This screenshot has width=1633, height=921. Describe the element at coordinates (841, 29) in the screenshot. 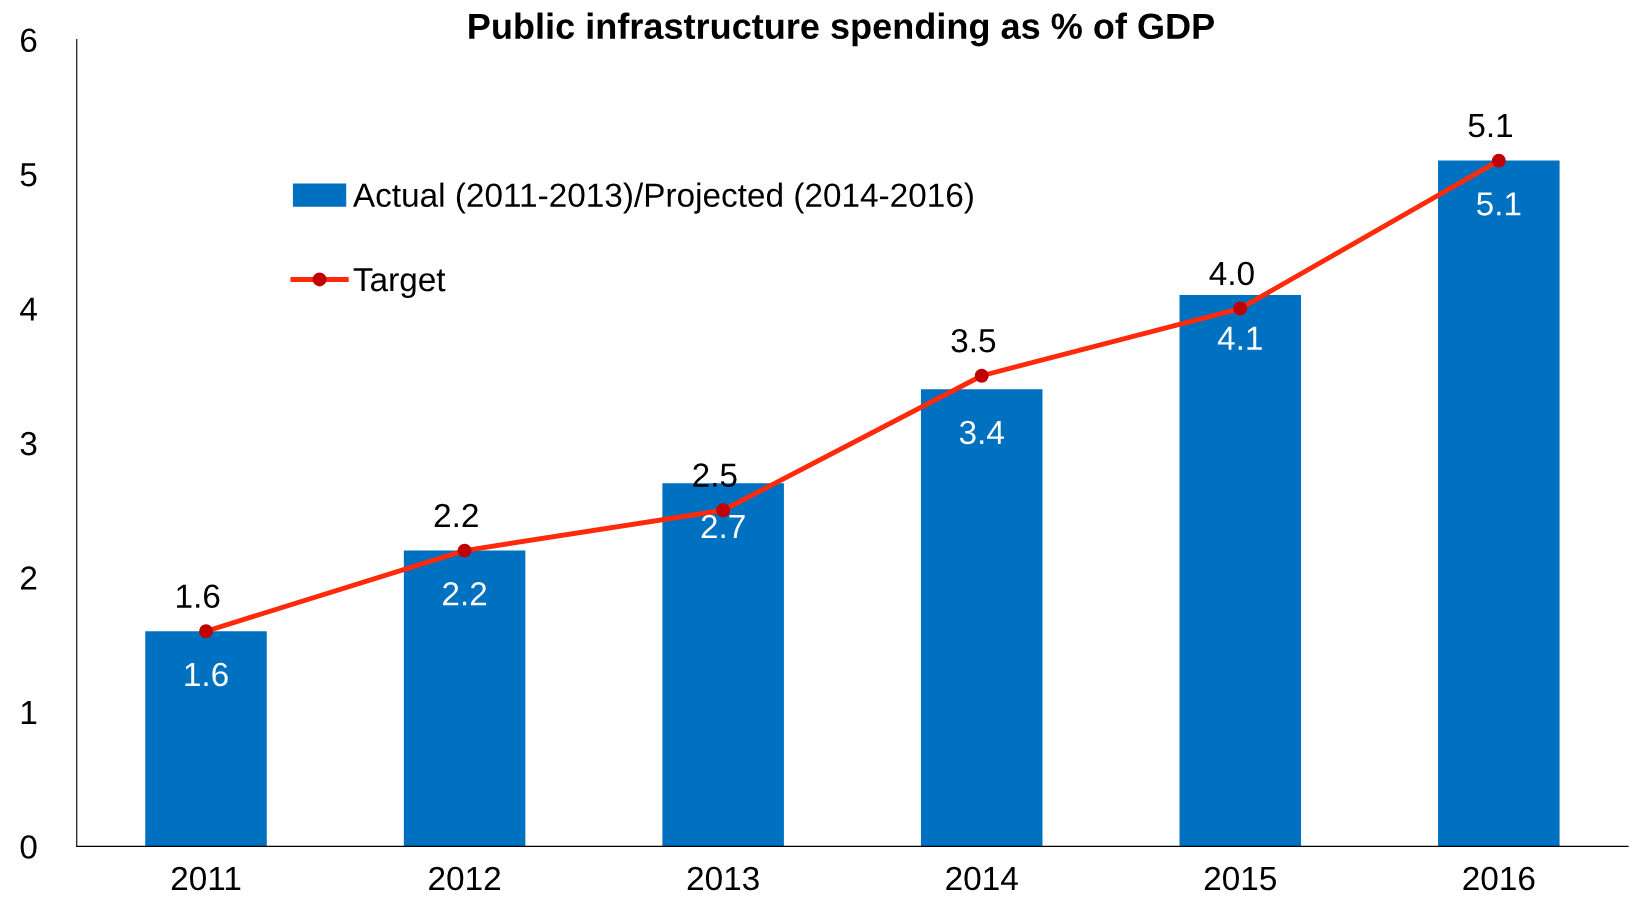

I see `chart-title: Public infrastructure spending as % of GDP` at that location.